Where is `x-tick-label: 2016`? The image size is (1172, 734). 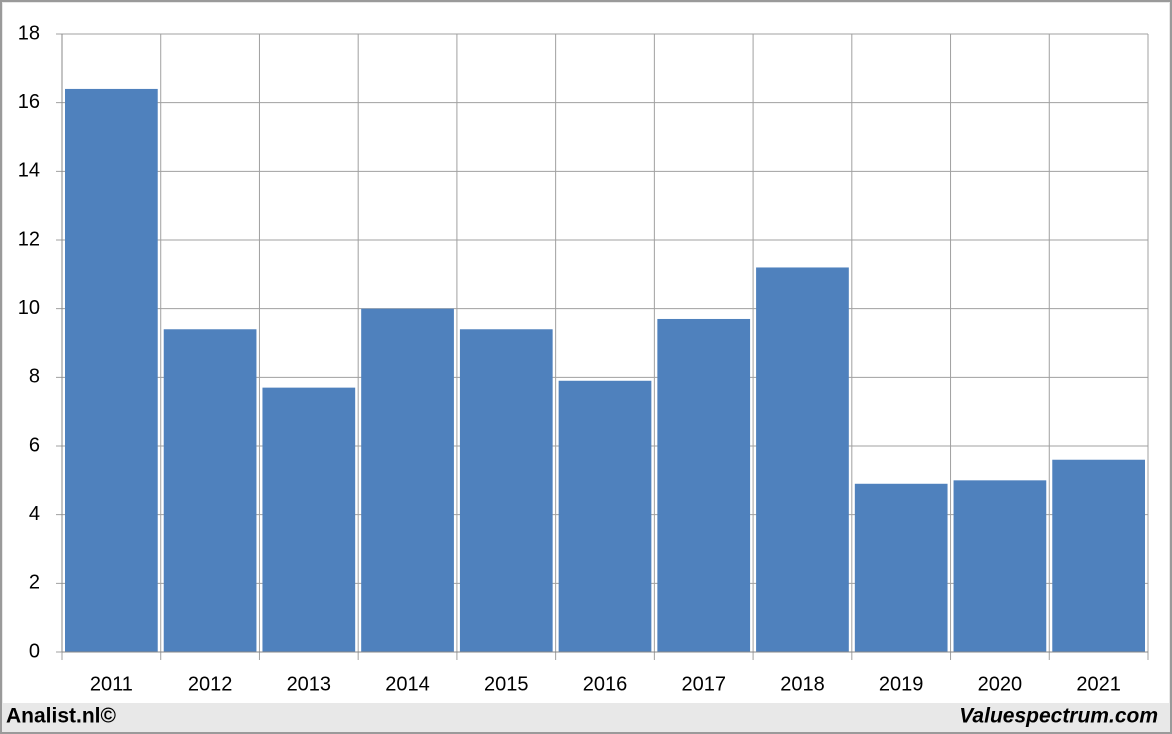 x-tick-label: 2016 is located at coordinates (605, 684).